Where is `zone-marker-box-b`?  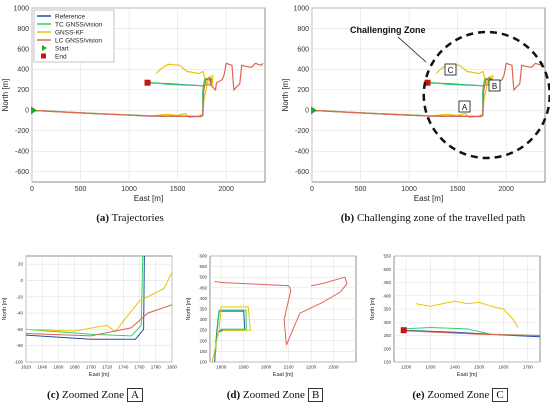
zone-marker-box-b is located at coordinates (494, 85).